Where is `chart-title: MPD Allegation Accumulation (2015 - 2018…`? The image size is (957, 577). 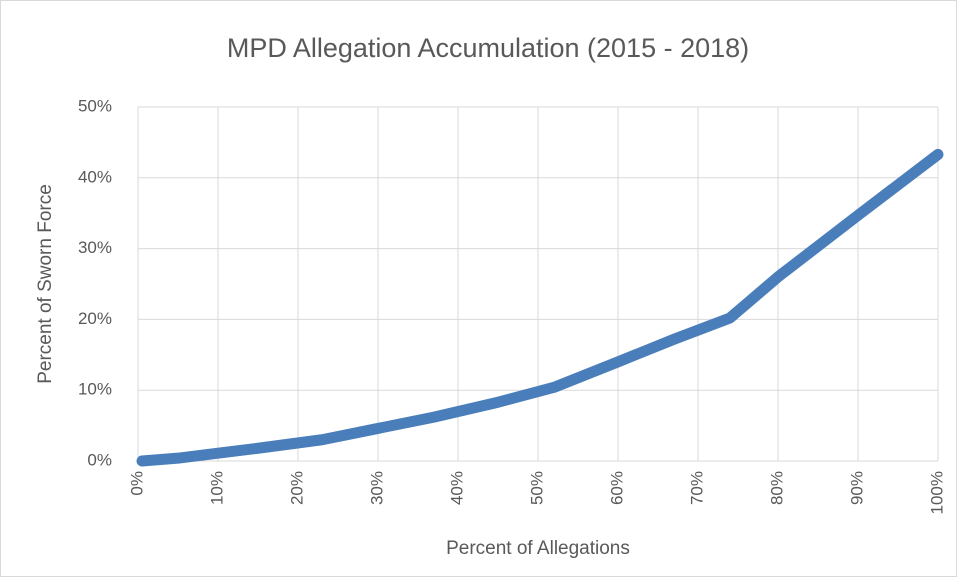
chart-title: MPD Allegation Accumulation (2015 - 2018… is located at coordinates (488, 48).